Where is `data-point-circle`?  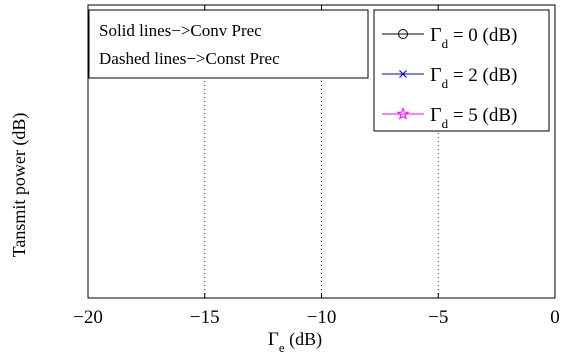 data-point-circle is located at coordinates (403, 34).